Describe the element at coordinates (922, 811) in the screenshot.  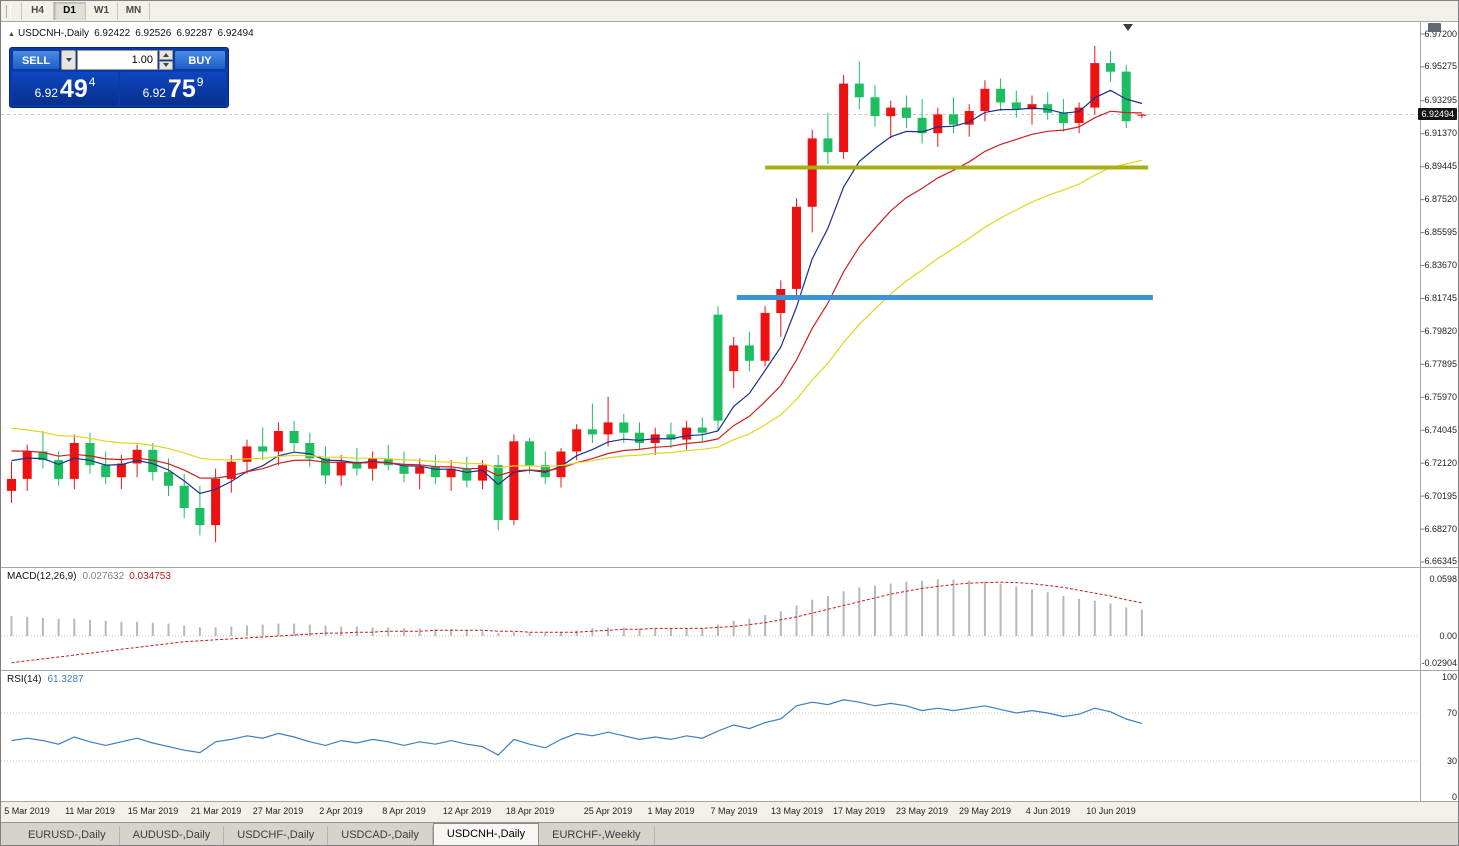
I see `date-axis-label: 23 May 2019` at that location.